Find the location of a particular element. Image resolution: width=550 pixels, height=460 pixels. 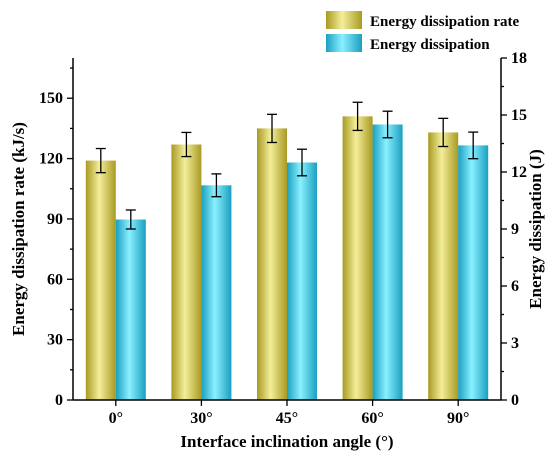

x-tick-label: 60° is located at coordinates (372, 418).